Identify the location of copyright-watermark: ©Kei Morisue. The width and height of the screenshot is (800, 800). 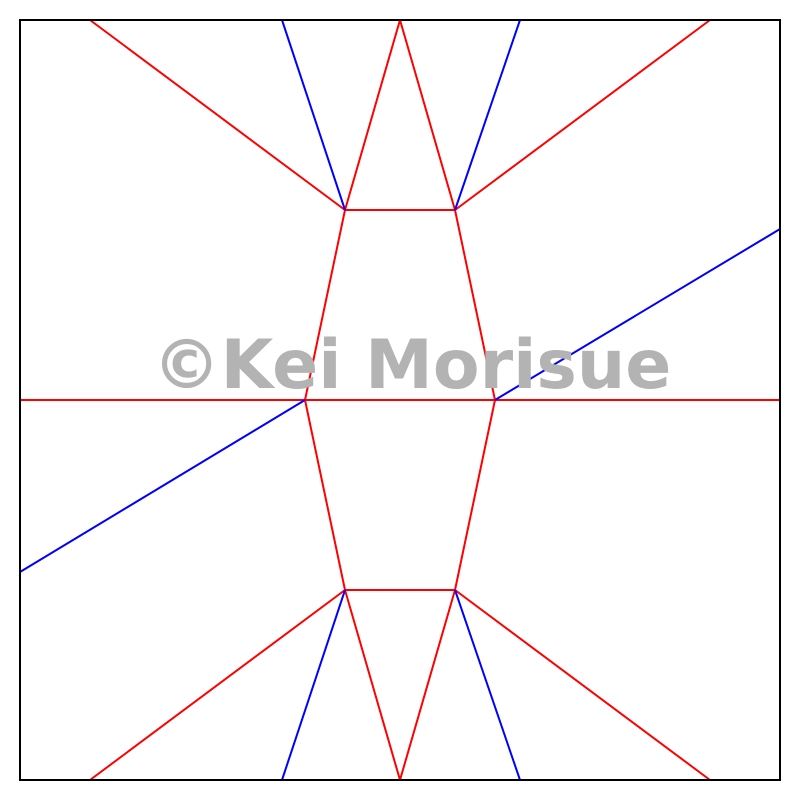
(412, 365).